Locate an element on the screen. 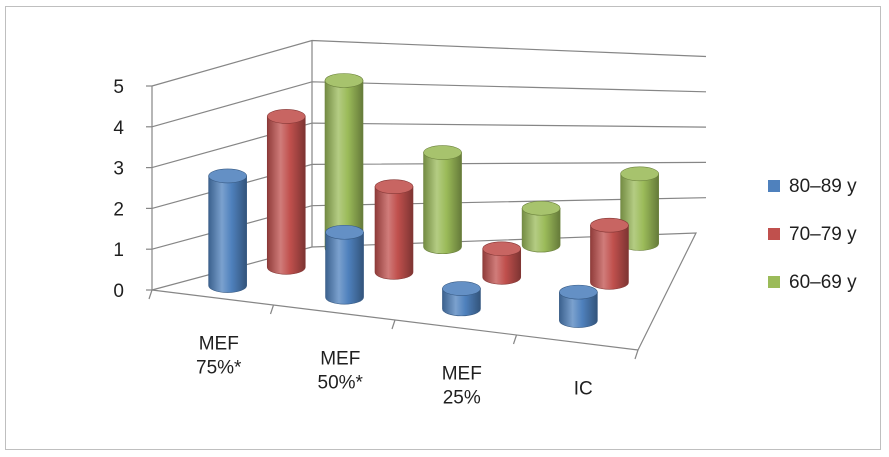 Image resolution: width=889 pixels, height=457 pixels. y-tick-label: 2 is located at coordinates (118, 209).